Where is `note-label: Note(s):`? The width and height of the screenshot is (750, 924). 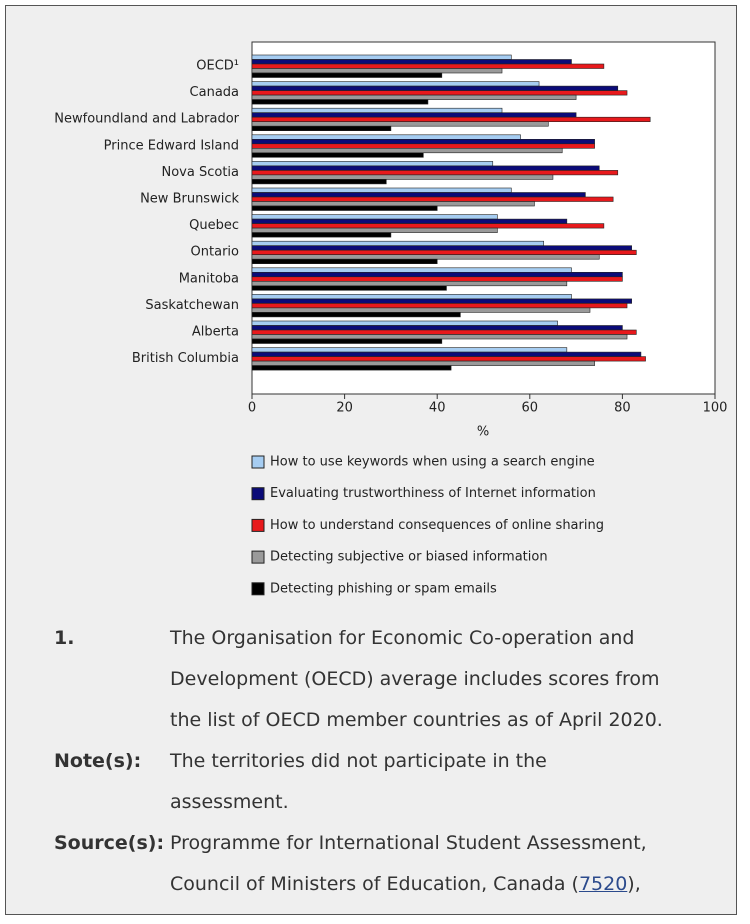 note-label: Note(s): is located at coordinates (98, 761).